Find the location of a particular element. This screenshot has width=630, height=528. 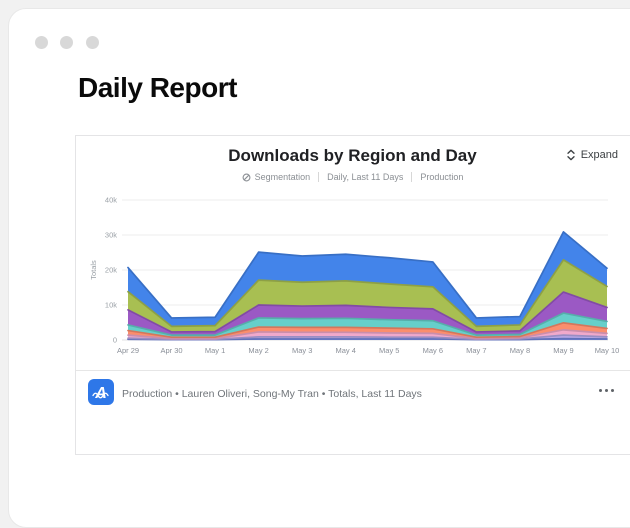

svg-text: May 6 is located at coordinates (433, 350).